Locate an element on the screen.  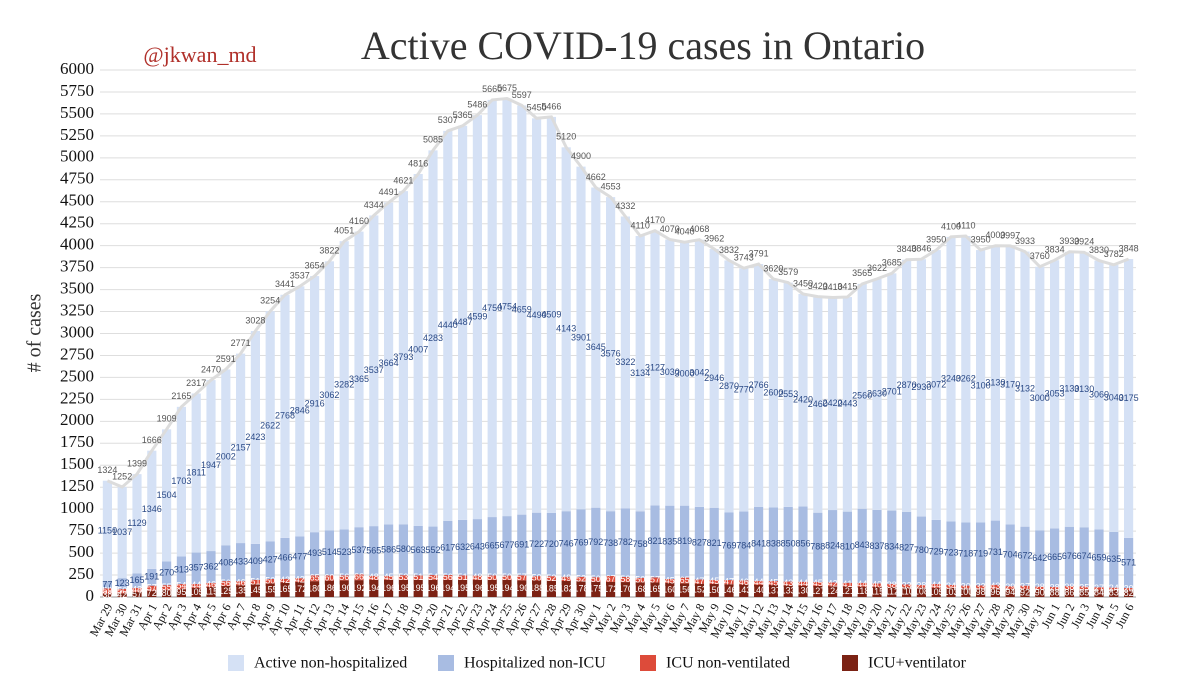
data-label: 43 is located at coordinates (788, 583).